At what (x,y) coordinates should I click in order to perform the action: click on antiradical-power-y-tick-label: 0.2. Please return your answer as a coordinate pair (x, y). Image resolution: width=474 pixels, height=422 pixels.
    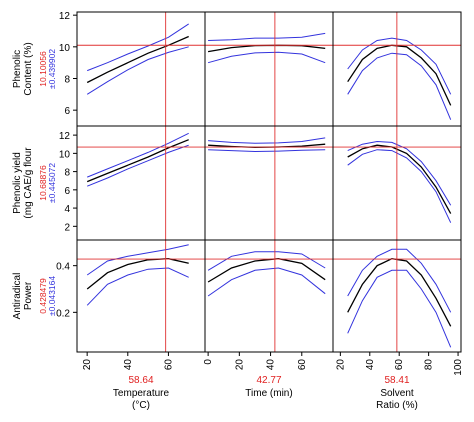
    Looking at the image, I should click on (63, 313).